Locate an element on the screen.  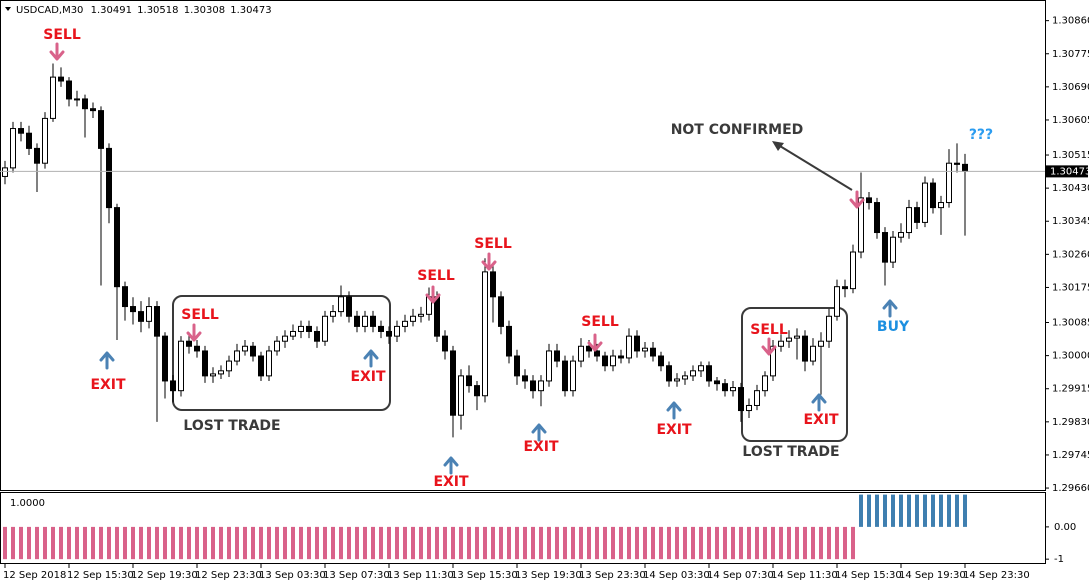
y-tick-label: 1.30775 is located at coordinates (1070, 54).